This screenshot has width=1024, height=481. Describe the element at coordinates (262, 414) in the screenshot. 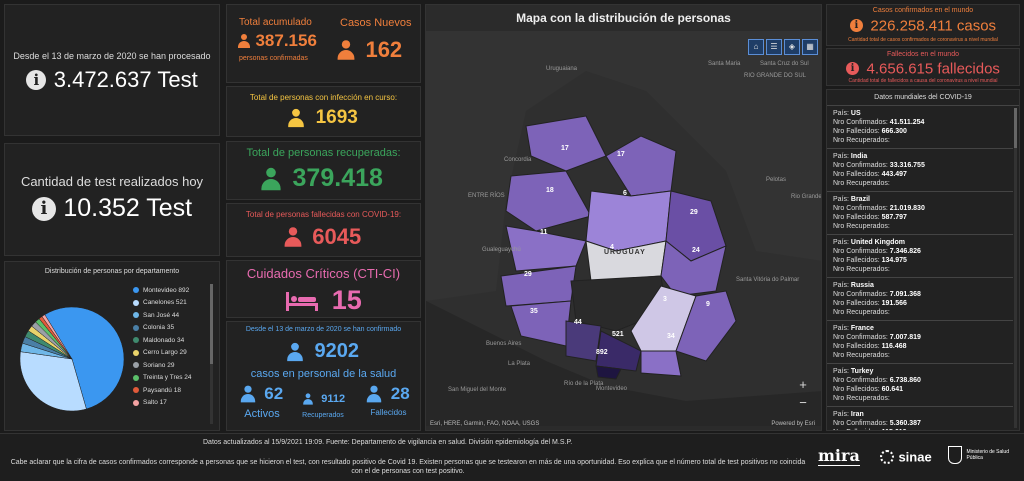

I see `activos-label: Activos` at that location.